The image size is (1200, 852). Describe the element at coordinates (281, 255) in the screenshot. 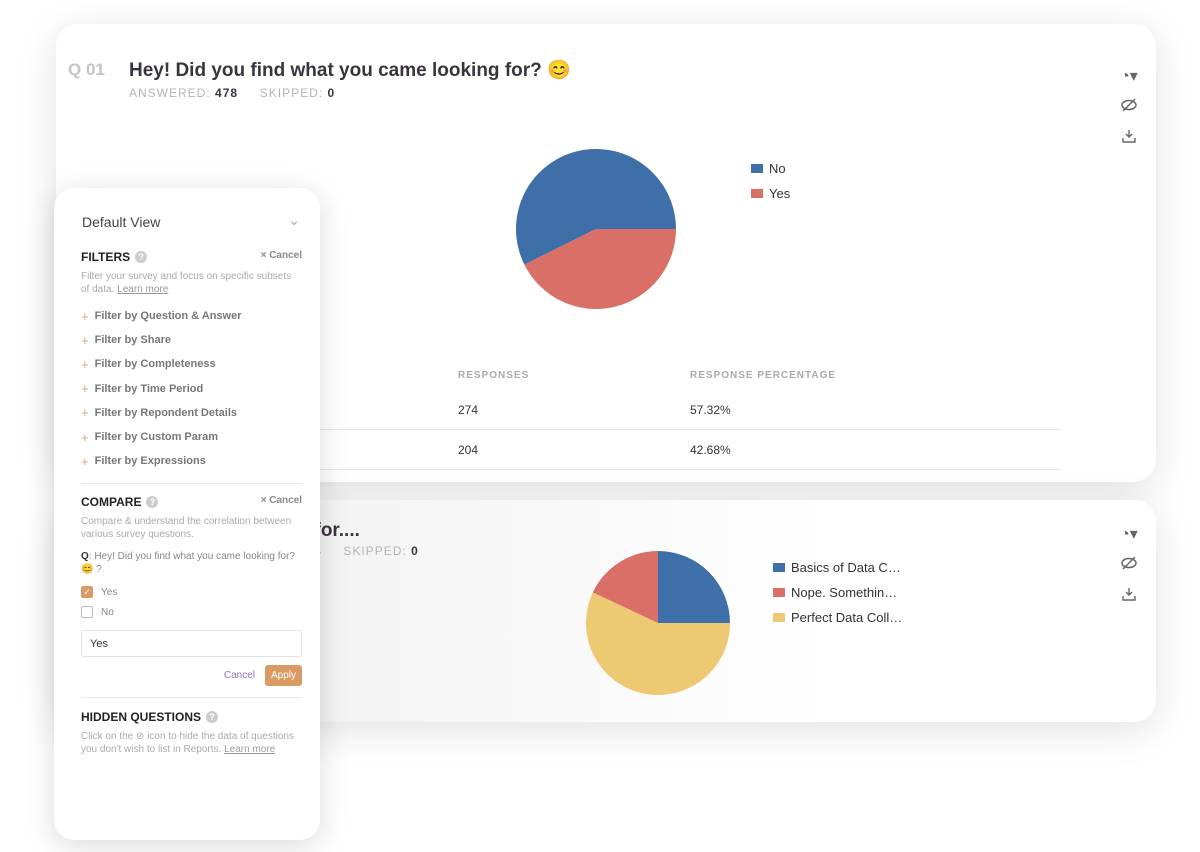

I see `filters-cancel: × Cancel` at that location.